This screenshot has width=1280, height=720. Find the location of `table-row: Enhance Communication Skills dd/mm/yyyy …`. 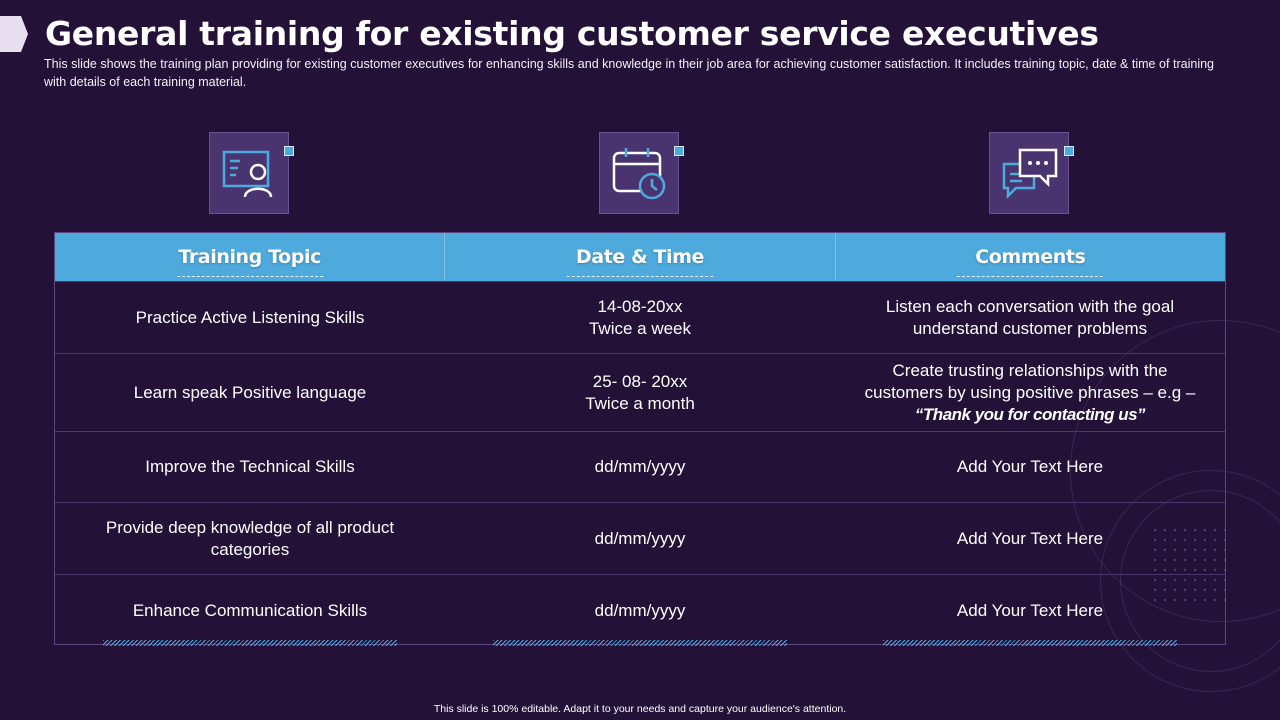

table-row: Enhance Communication Skills dd/mm/yyyy … is located at coordinates (640, 610).